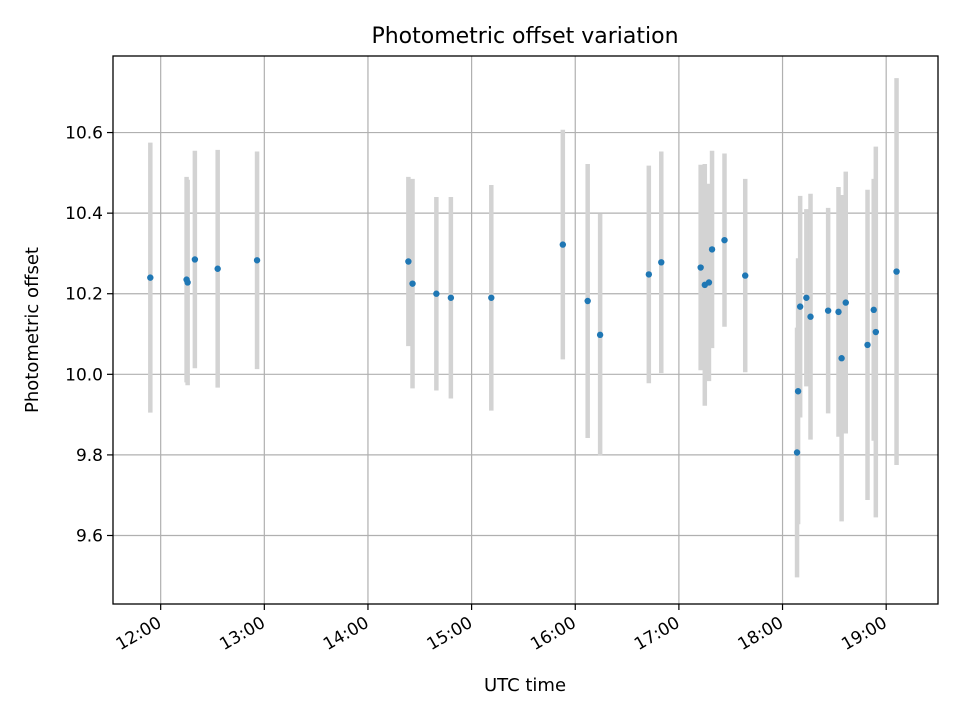 This screenshot has height=720, width=960. I want to click on x-tick-label: 12:00, so click(139, 634).